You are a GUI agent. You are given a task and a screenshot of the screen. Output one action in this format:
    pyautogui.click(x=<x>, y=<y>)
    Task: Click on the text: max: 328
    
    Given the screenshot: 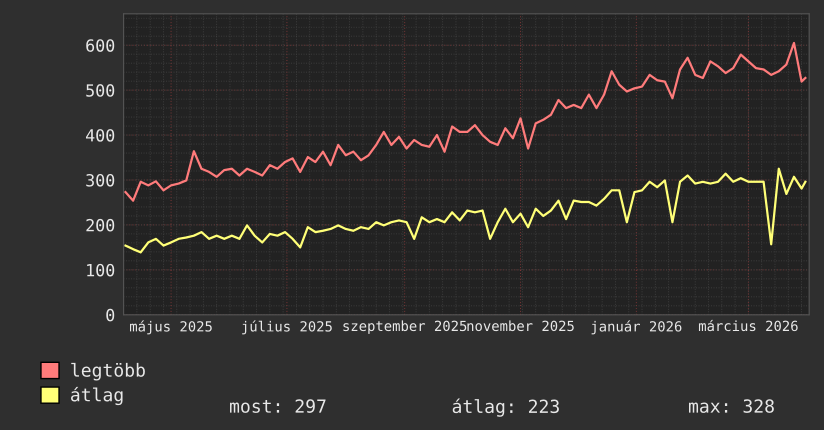 What is the action you would take?
    pyautogui.click(x=731, y=406)
    